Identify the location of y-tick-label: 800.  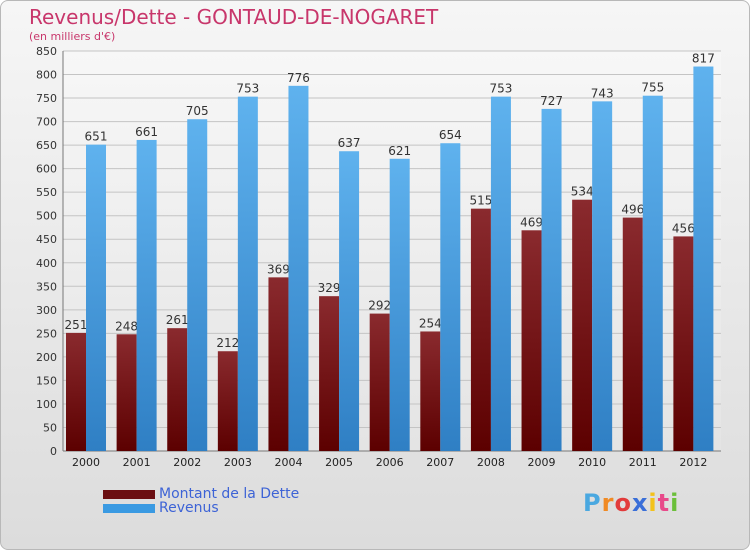
(46, 75).